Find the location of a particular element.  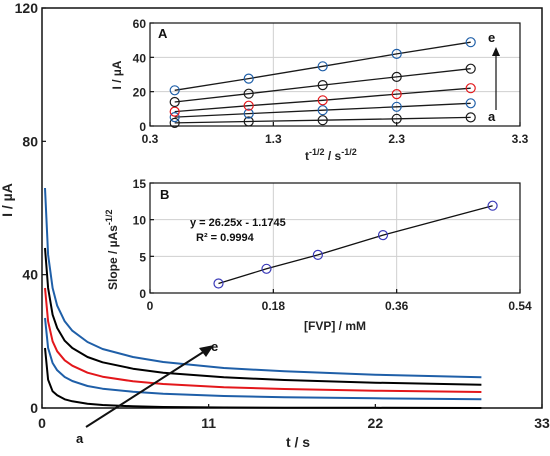

inset-b-x-tick-label-2: 0.36 is located at coordinates (397, 306).